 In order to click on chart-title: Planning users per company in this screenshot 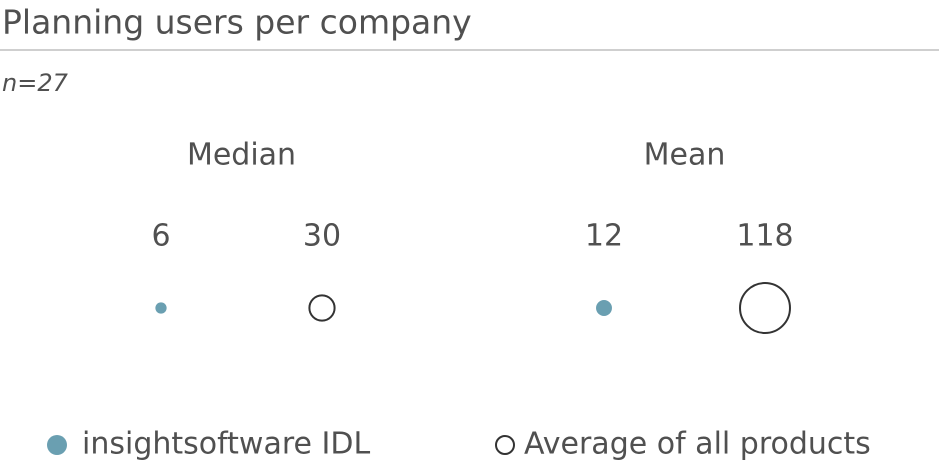, I will do `click(237, 22)`.